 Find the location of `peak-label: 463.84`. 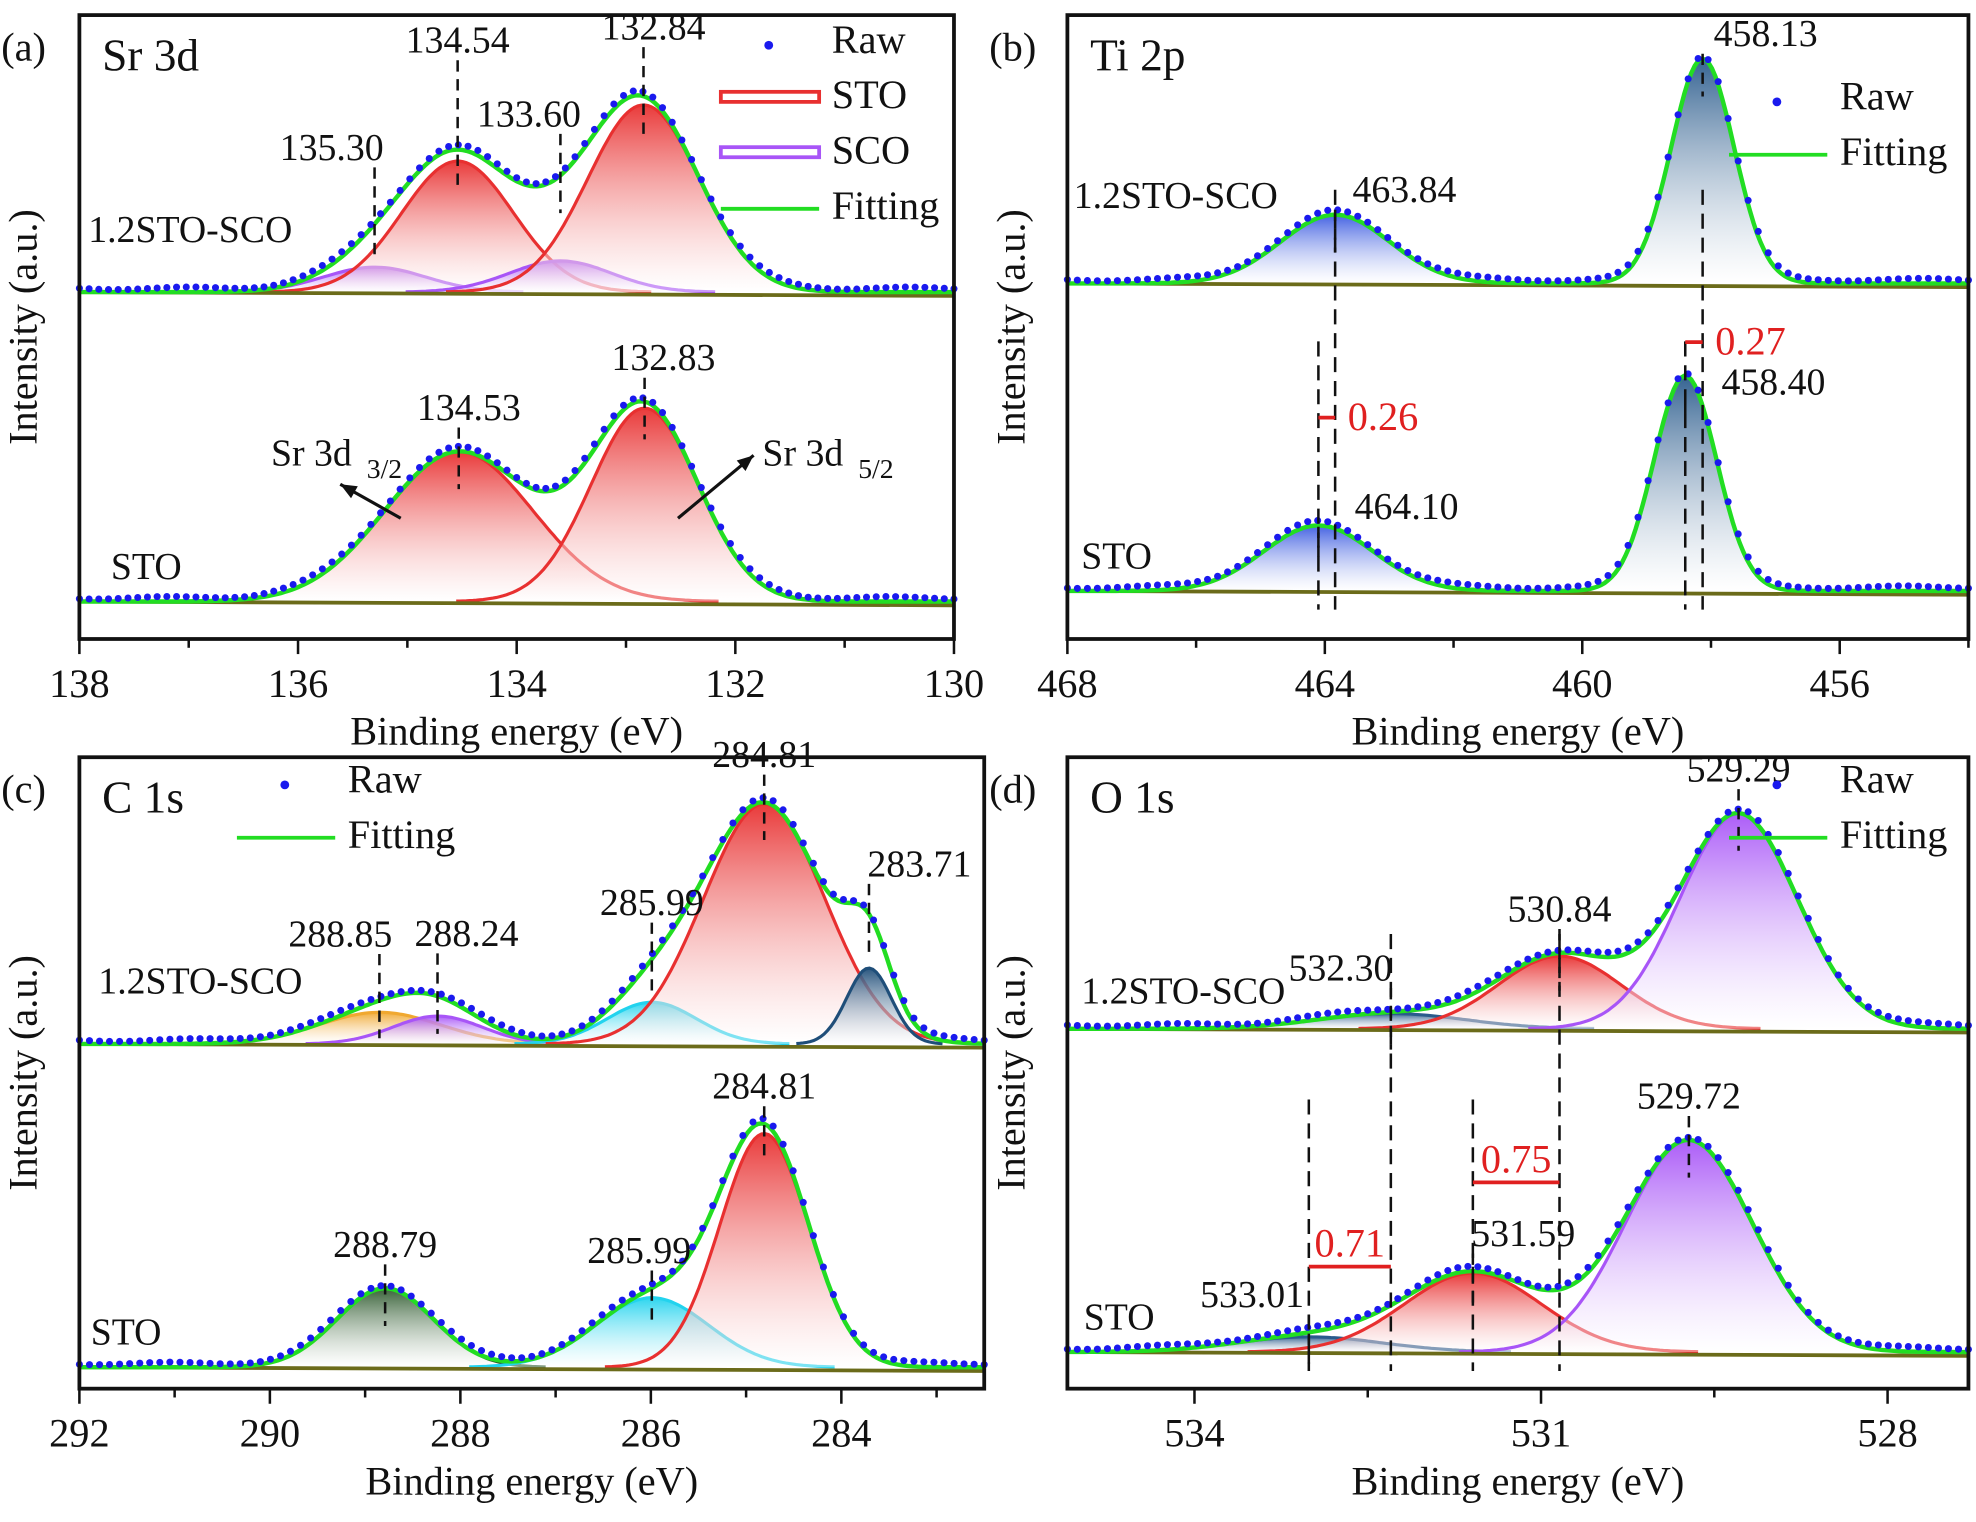

peak-label: 463.84 is located at coordinates (1404, 190).